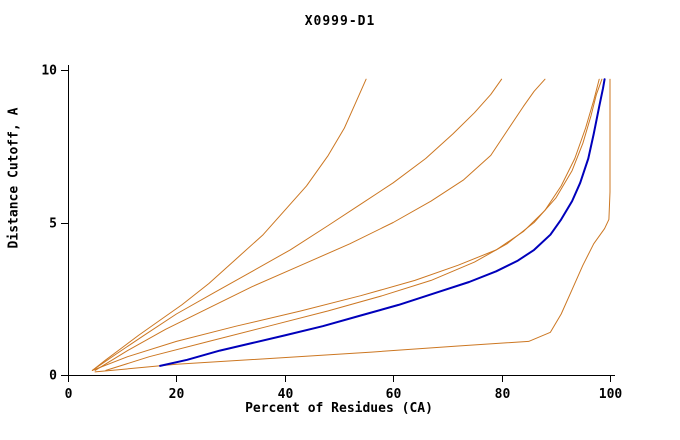 This screenshot has height=440, width=680. Describe the element at coordinates (340, 21) in the screenshot. I see `chart-title: X0999-D1` at that location.